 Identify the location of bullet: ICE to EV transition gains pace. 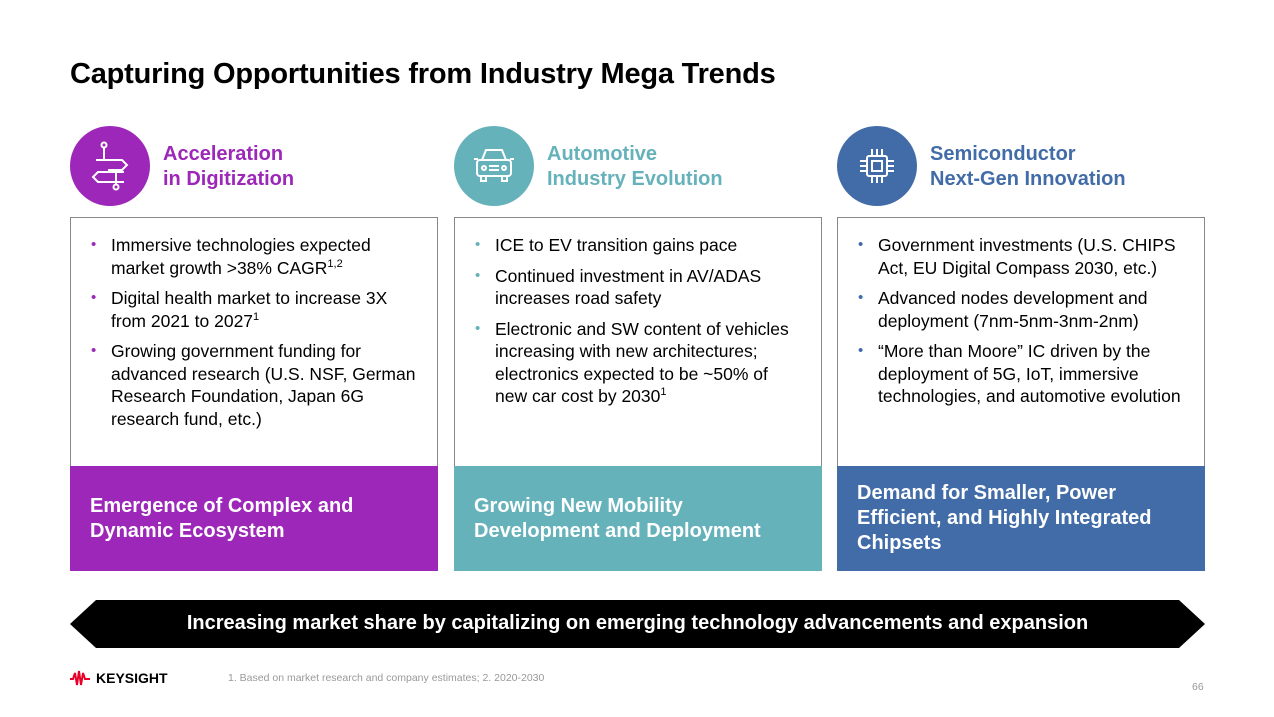
(638, 245).